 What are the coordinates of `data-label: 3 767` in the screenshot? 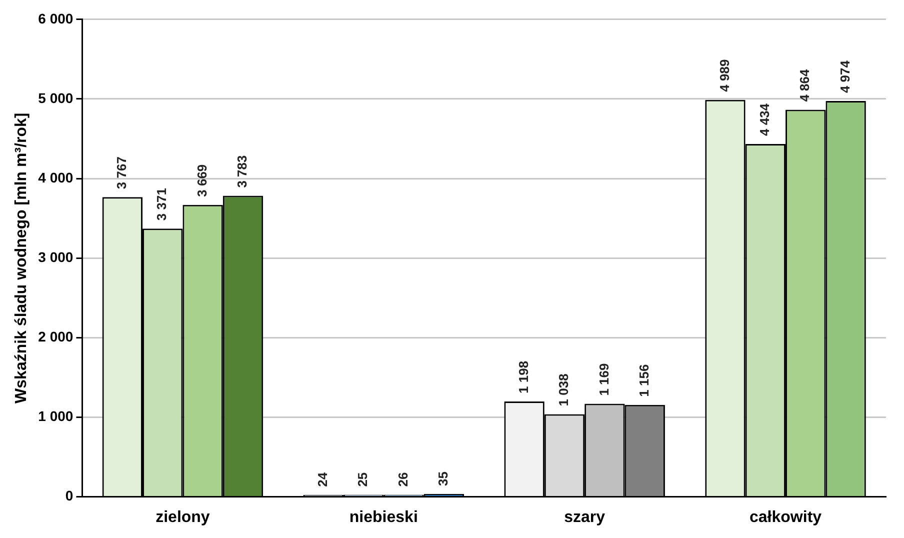 It's located at (121, 173).